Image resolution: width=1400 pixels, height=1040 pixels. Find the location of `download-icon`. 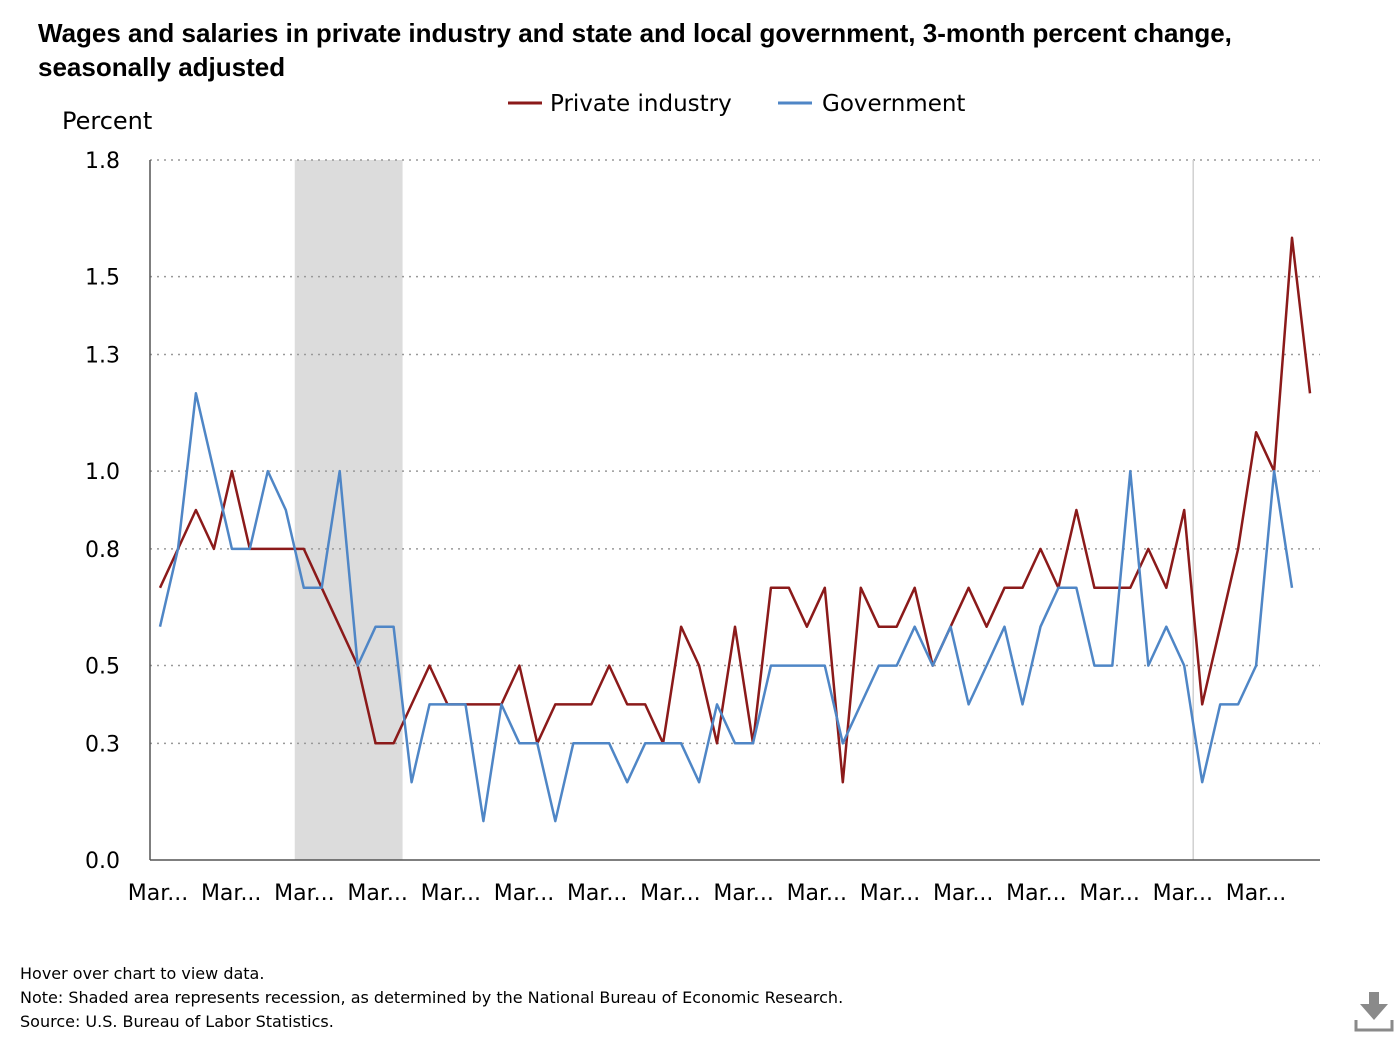

download-icon is located at coordinates (1374, 1012).